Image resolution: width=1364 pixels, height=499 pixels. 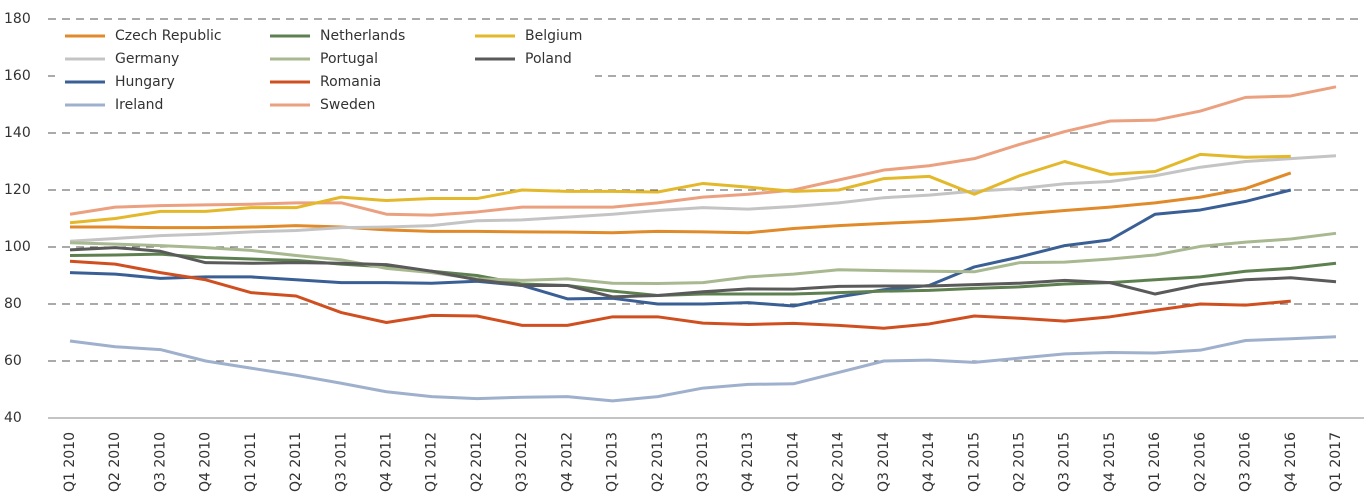 What do you see at coordinates (17, 133) in the screenshot?
I see `y-tick-label: 140` at bounding box center [17, 133].